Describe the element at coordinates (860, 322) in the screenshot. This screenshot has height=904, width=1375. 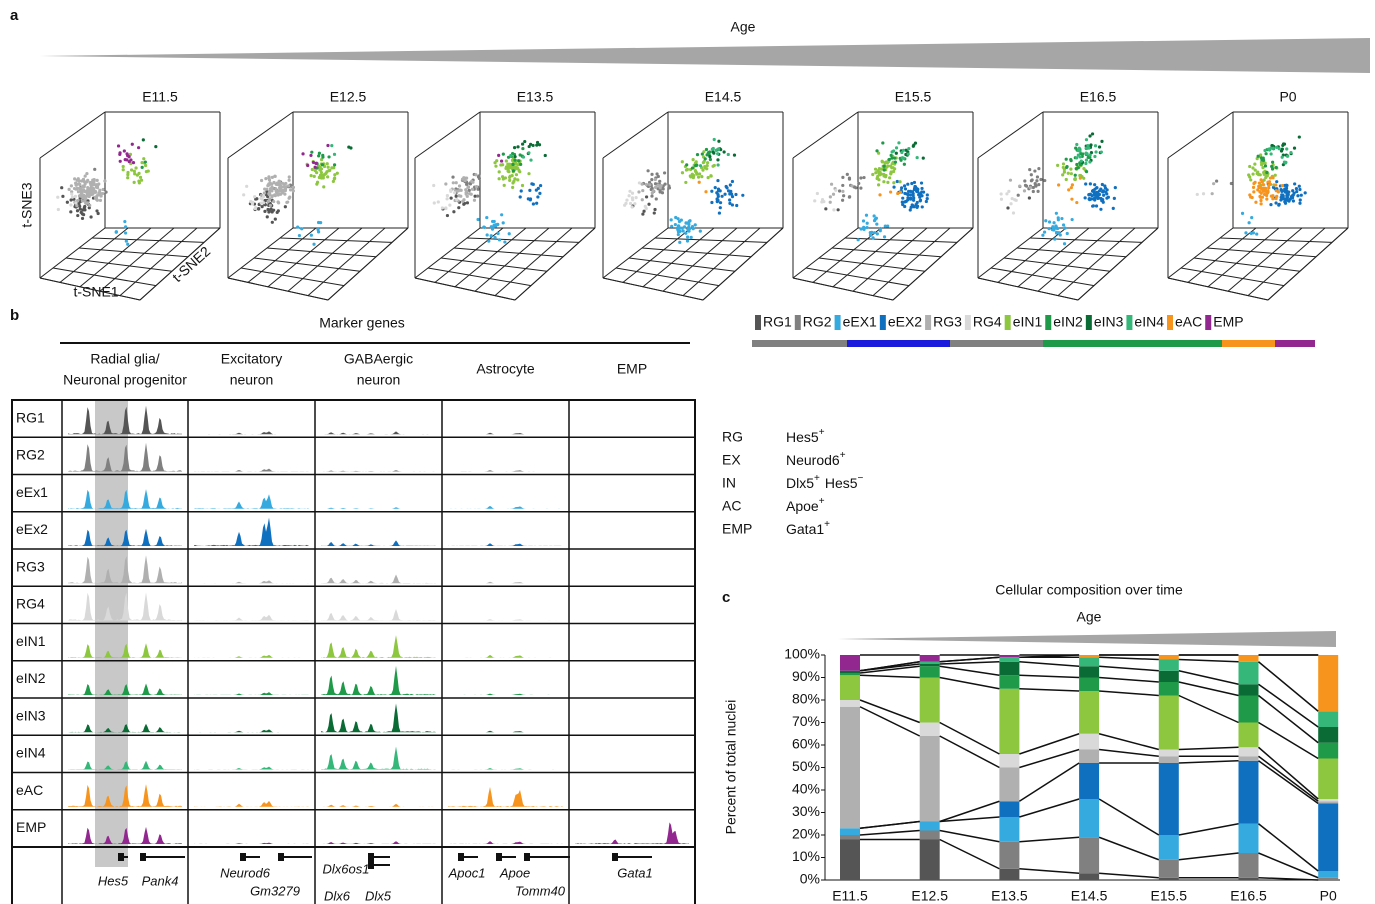
I see `legend-label: eEX1` at that location.